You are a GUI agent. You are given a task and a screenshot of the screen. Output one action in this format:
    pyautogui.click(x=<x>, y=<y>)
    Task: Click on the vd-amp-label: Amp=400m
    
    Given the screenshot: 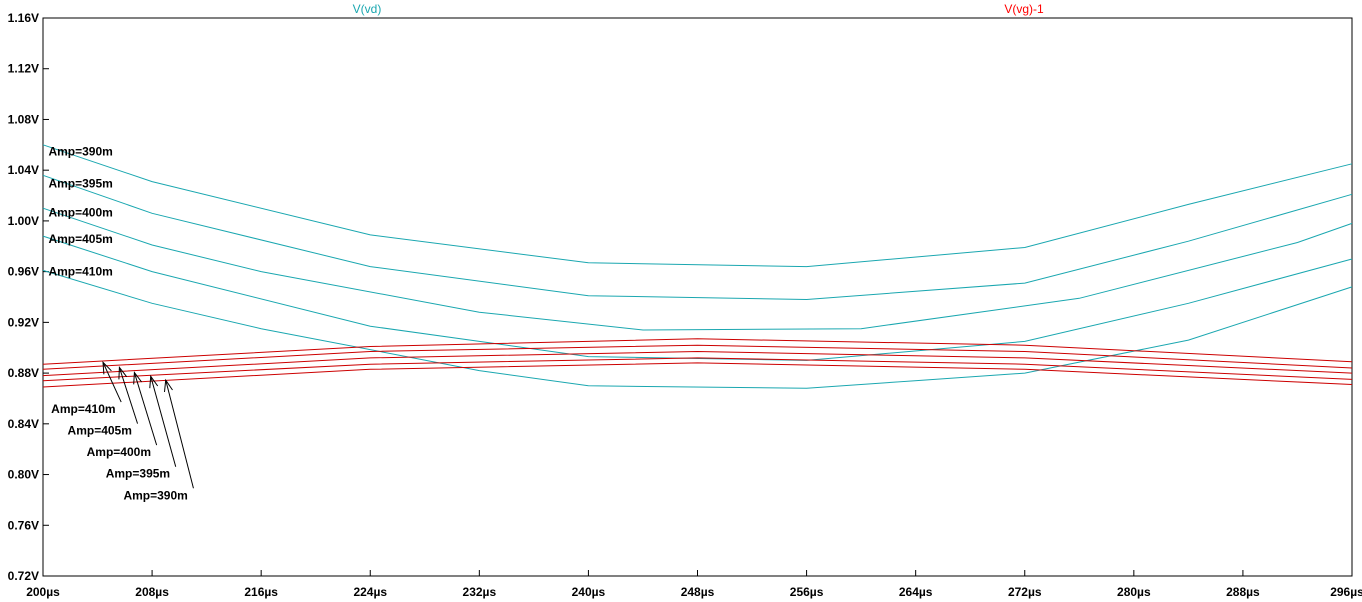 What is the action you would take?
    pyautogui.click(x=80, y=212)
    